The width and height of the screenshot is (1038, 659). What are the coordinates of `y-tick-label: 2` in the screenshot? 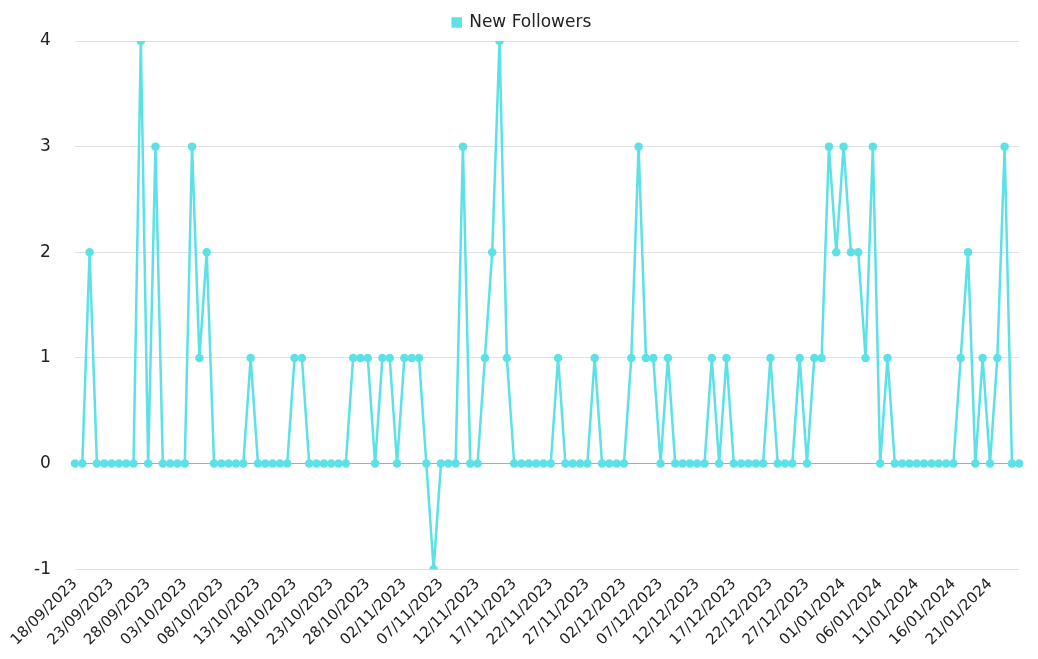 It's located at (45, 250).